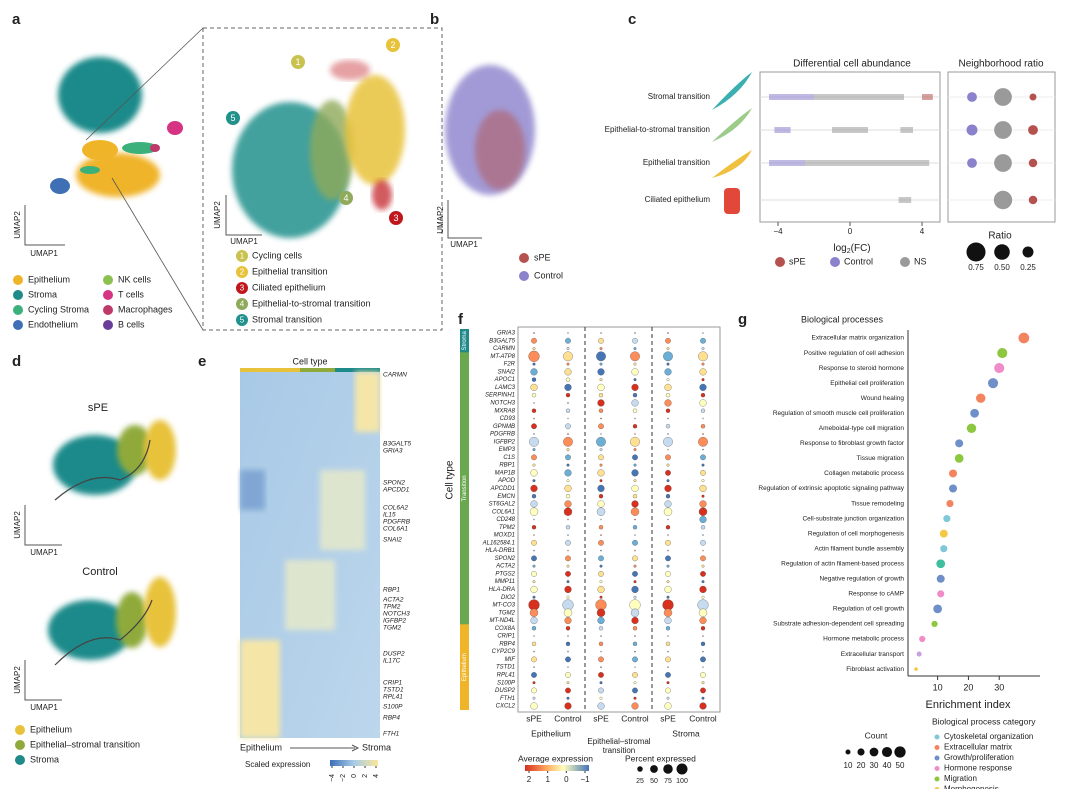  What do you see at coordinates (502, 621) in the screenshot?
I see `gene-label: MT-ND4L` at bounding box center [502, 621].